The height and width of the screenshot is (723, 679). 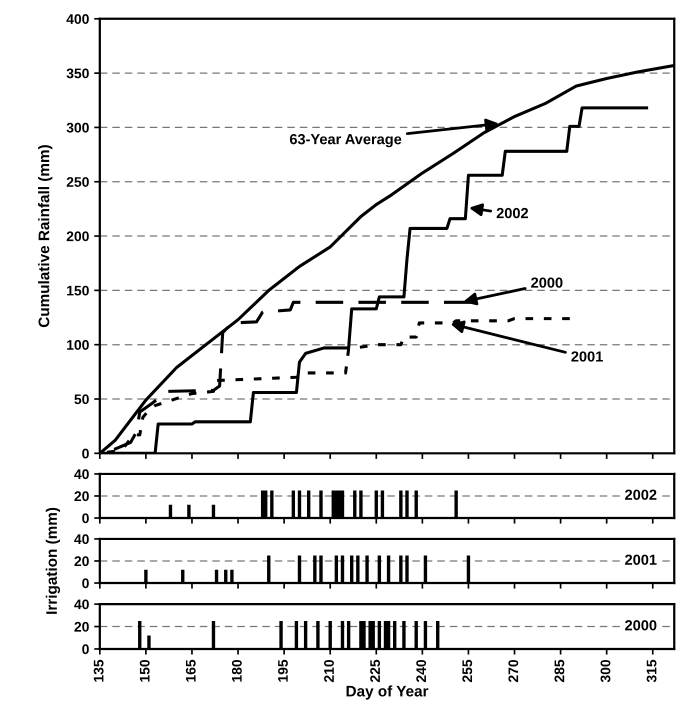 What do you see at coordinates (387, 692) in the screenshot?
I see `x-axis-title: Day of Year` at bounding box center [387, 692].